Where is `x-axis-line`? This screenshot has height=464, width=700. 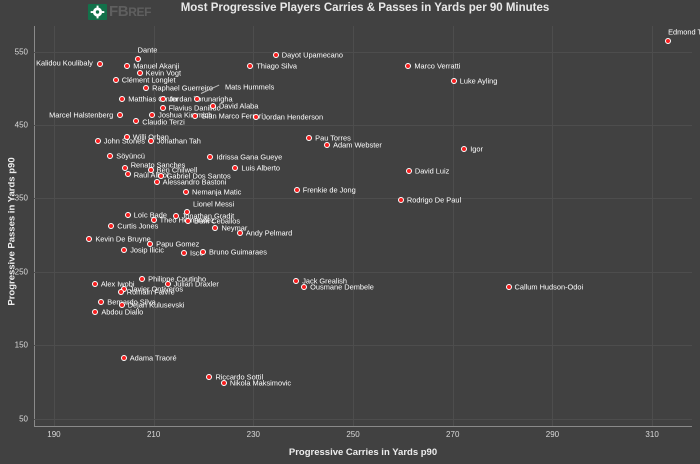 x-axis-line is located at coordinates (363, 426).